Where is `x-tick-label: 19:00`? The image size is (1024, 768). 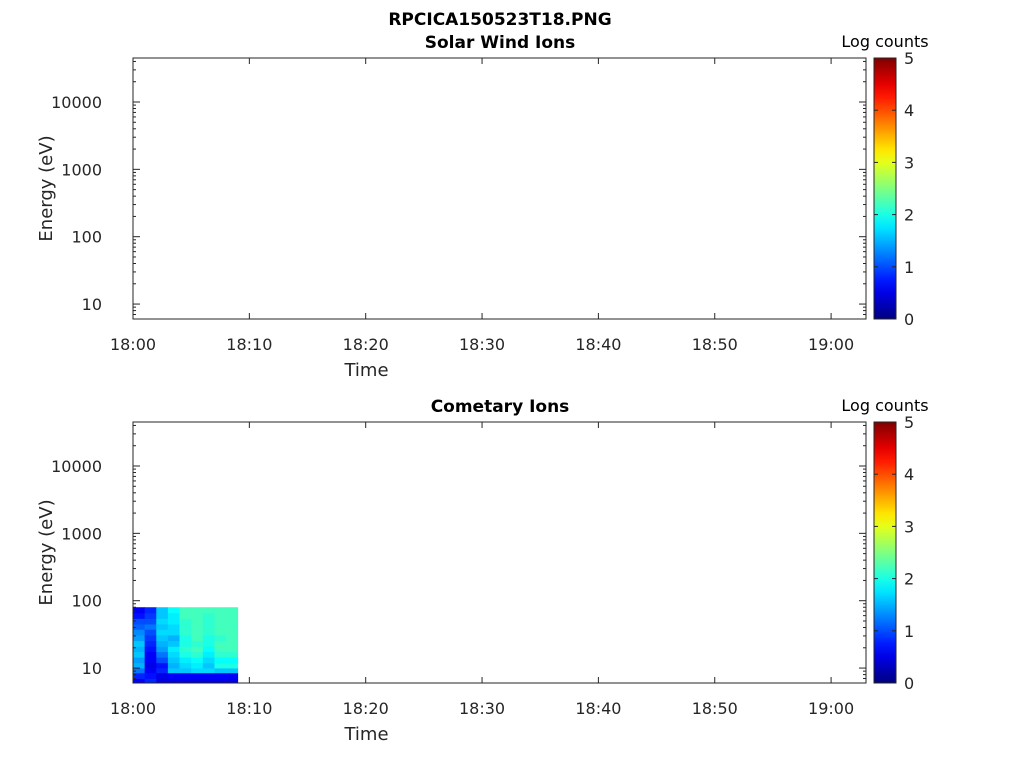 x-tick-label: 19:00 is located at coordinates (831, 344).